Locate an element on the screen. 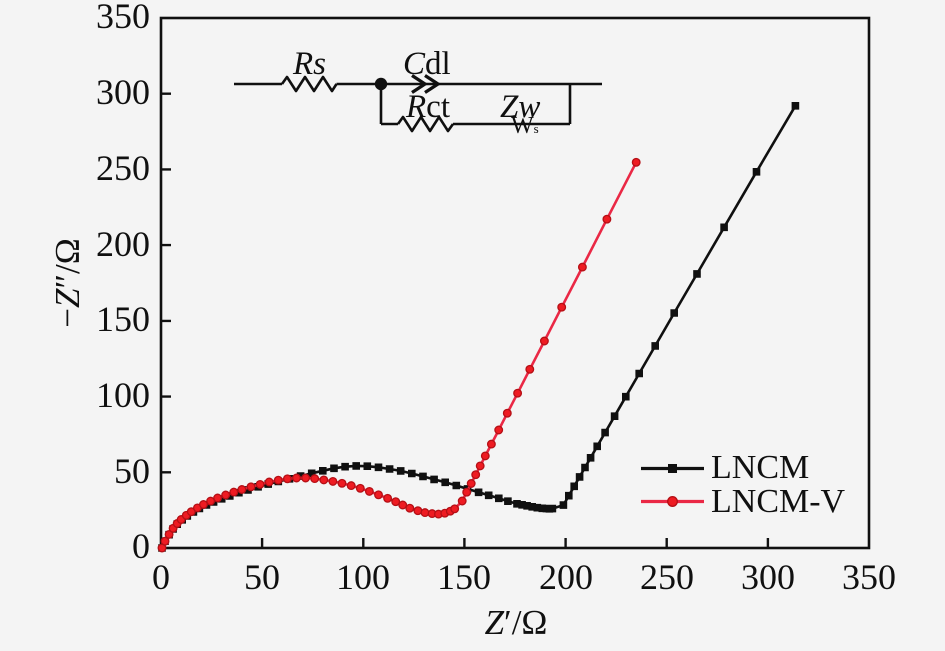  svg-text: LNCM-V is located at coordinates (778, 501).